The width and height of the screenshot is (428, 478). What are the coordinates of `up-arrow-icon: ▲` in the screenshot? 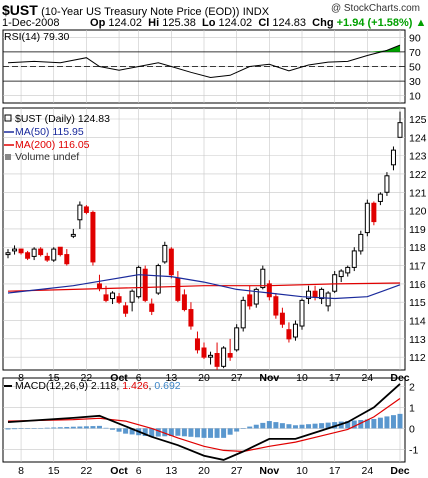 It's located at (421, 23).